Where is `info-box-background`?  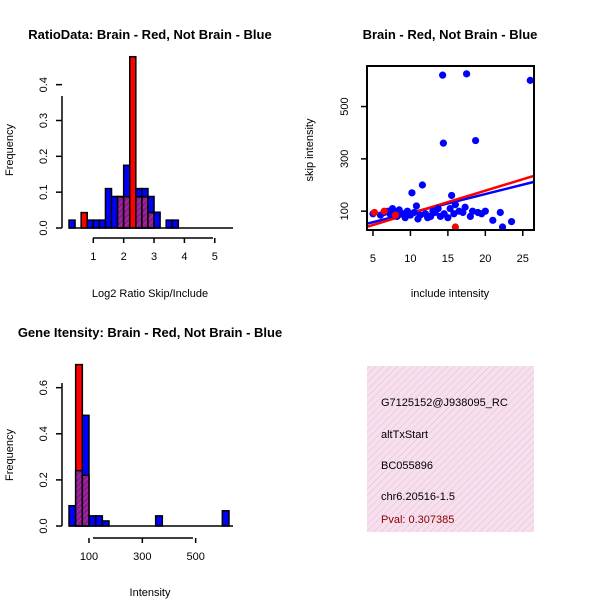
info-box-background is located at coordinates (450, 449).